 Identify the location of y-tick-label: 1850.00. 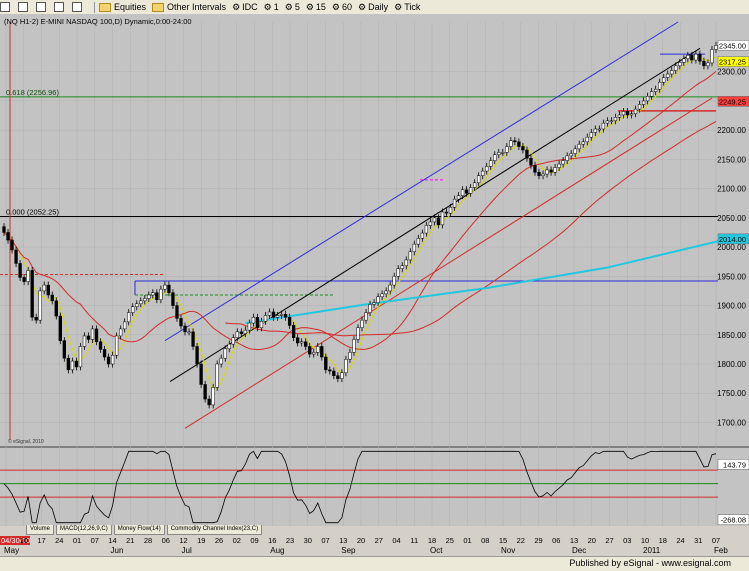
(731, 335).